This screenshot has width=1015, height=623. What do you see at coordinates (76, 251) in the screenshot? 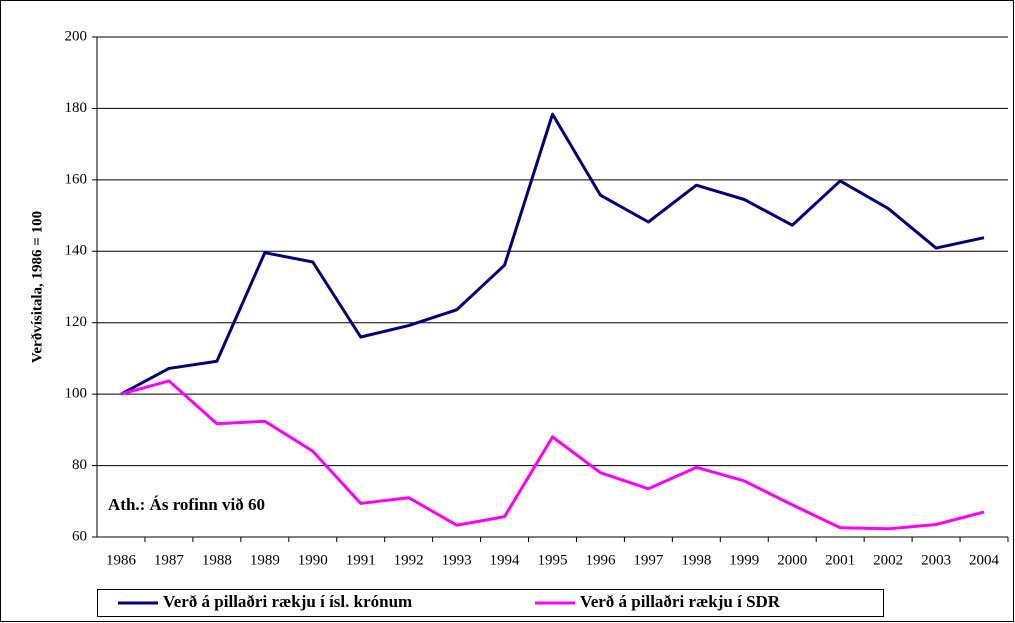
I see `y-tick-label: 140` at bounding box center [76, 251].